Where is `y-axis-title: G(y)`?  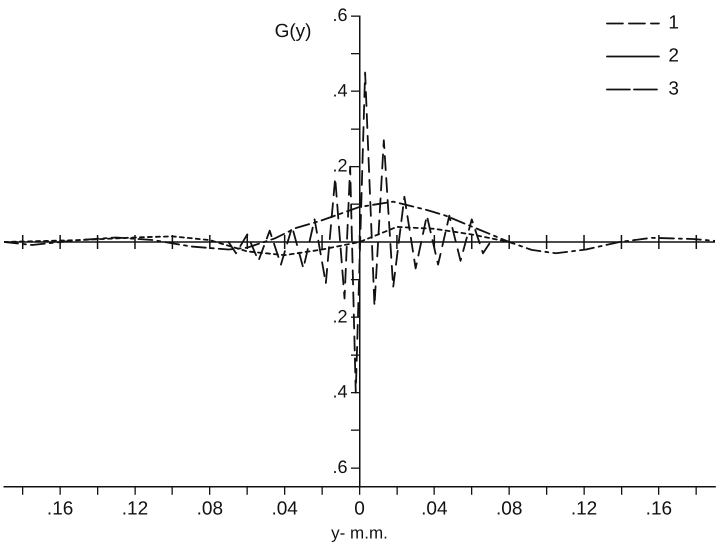 y-axis-title: G(y) is located at coordinates (293, 31).